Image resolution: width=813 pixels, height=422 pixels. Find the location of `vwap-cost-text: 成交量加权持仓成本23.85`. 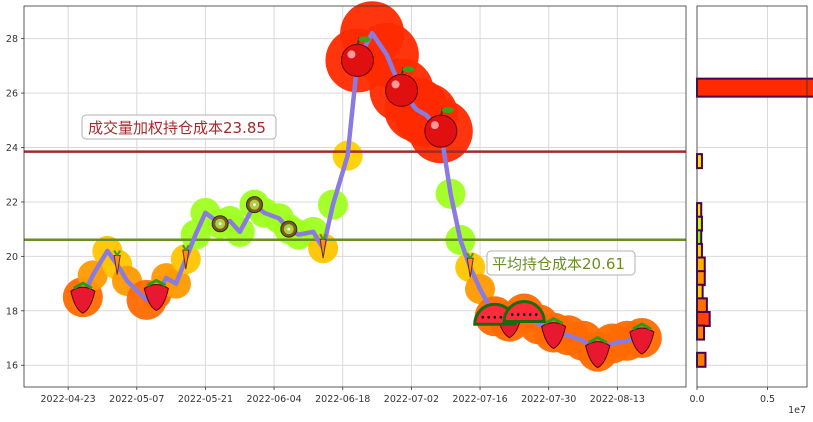

vwap-cost-text: 成交量加权持仓成本23.85 is located at coordinates (177, 128).